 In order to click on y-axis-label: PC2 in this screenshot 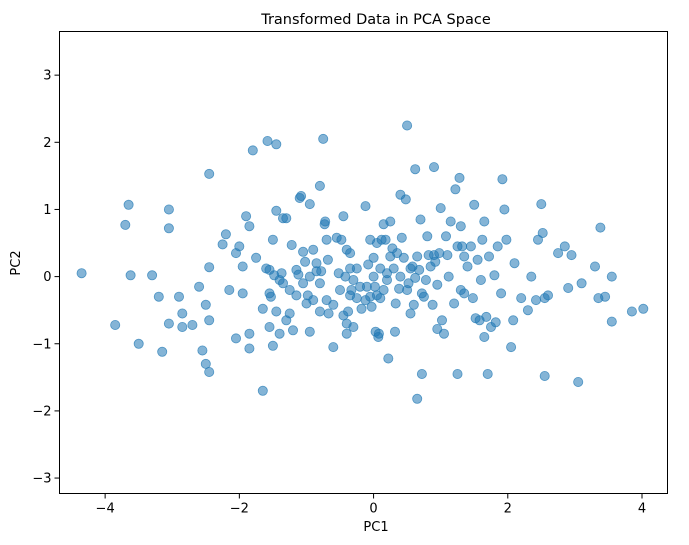, I will do `click(16, 262)`.